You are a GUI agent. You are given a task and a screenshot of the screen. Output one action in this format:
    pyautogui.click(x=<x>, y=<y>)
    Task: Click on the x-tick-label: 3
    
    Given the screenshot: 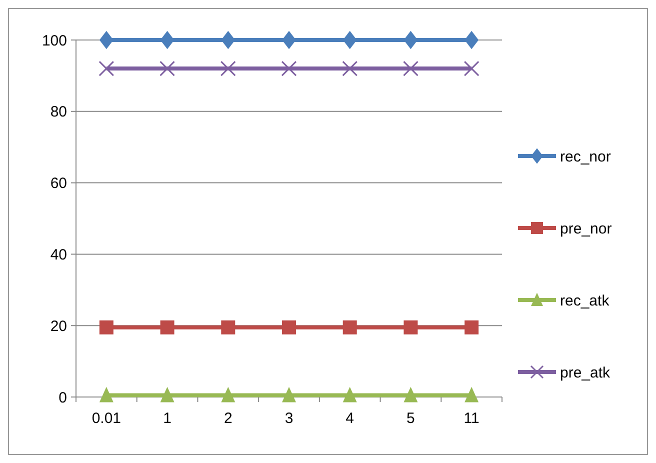 What is the action you would take?
    pyautogui.click(x=289, y=418)
    